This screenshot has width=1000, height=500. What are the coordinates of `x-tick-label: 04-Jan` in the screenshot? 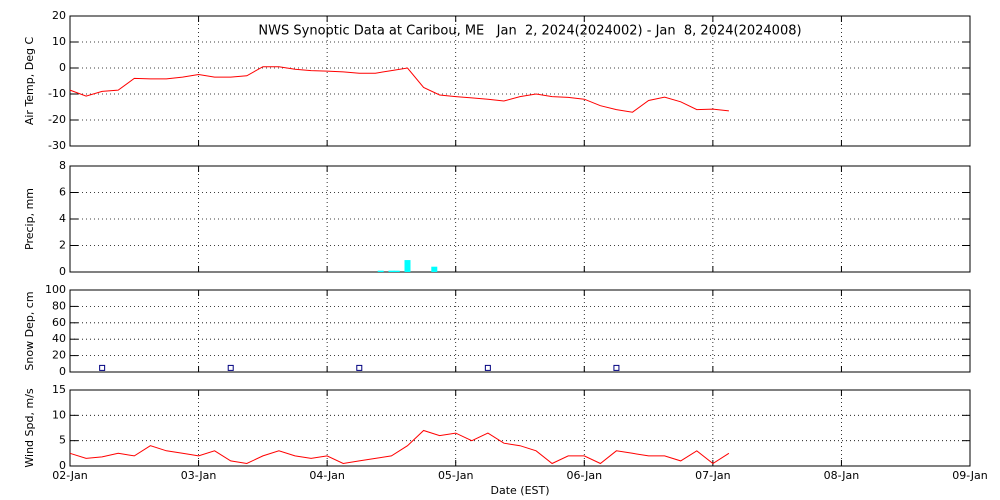 It's located at (327, 475).